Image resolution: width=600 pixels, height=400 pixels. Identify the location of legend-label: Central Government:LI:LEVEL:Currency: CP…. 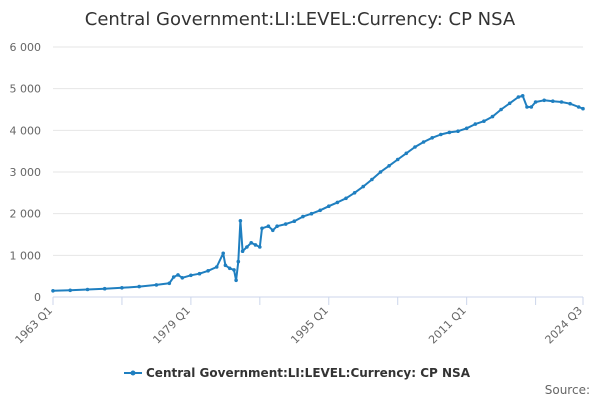
(308, 373).